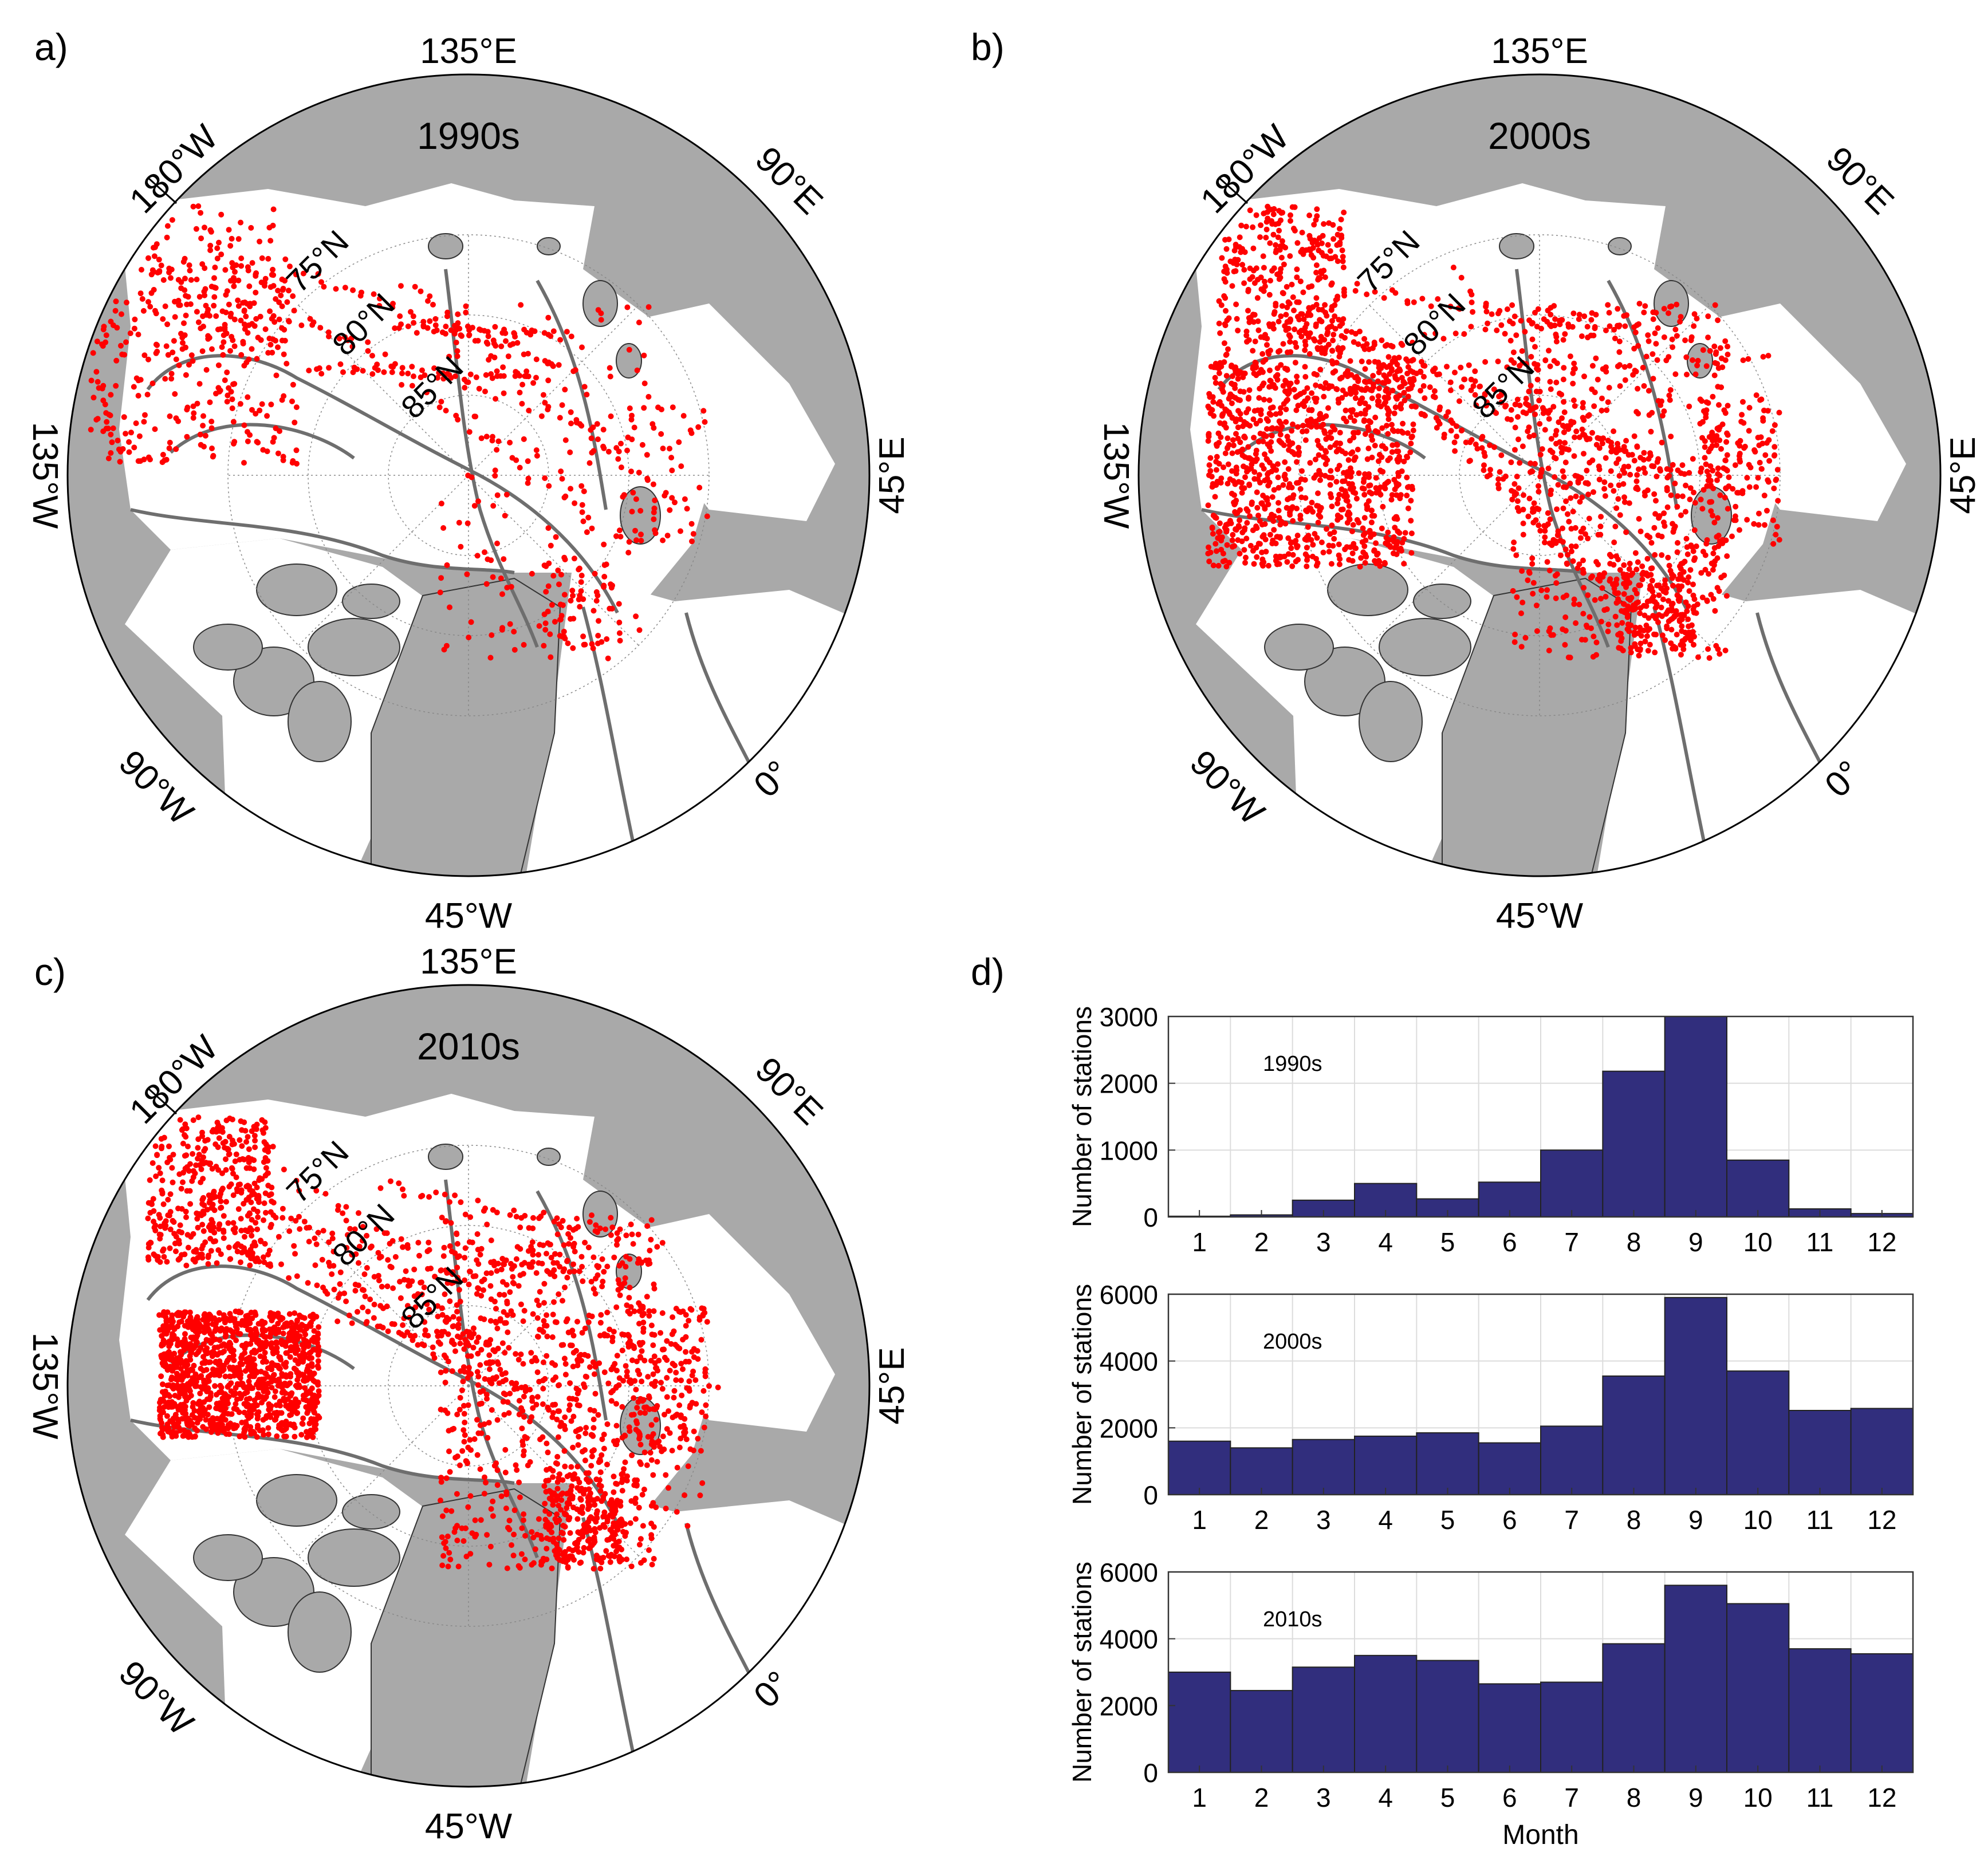  I want to click on series-label: 1990s, so click(1292, 1064).